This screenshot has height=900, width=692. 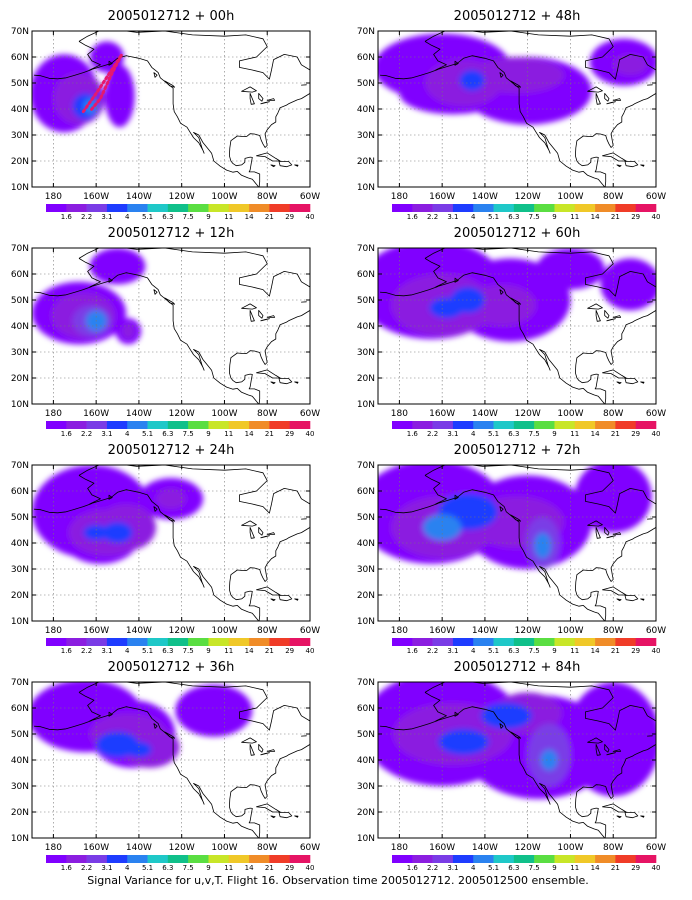 I want to click on lat-label: 40N, so click(x=20, y=110).